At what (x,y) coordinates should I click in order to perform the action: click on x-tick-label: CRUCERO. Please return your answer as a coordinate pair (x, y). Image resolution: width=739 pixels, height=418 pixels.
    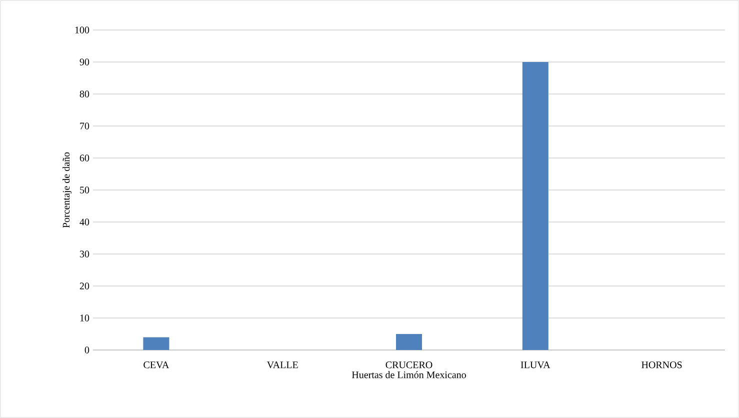
    Looking at the image, I should click on (409, 365).